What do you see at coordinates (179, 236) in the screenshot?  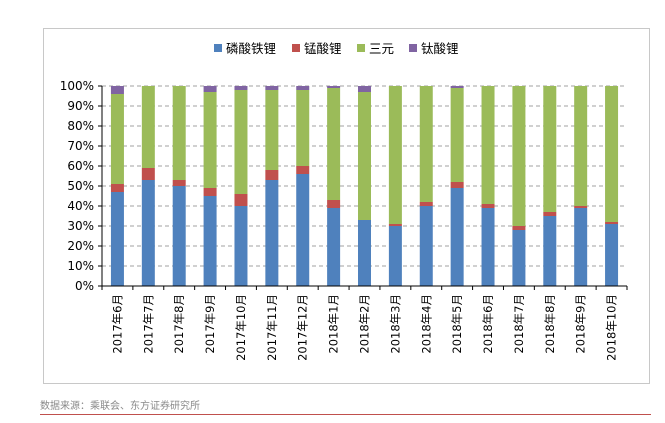 I see `bar-2017年8月-磷酸铁锂` at bounding box center [179, 236].